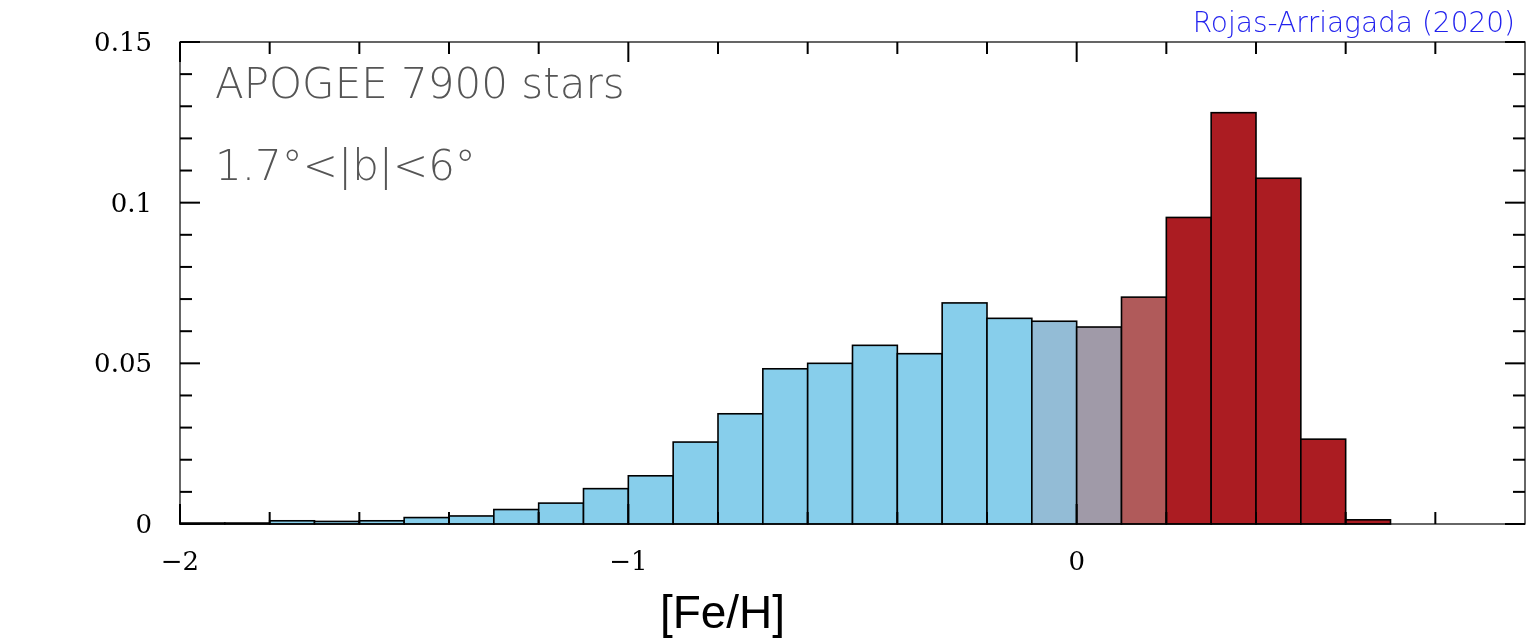 The height and width of the screenshot is (640, 1527). I want to click on y-tick-label: 0.05, so click(123, 363).